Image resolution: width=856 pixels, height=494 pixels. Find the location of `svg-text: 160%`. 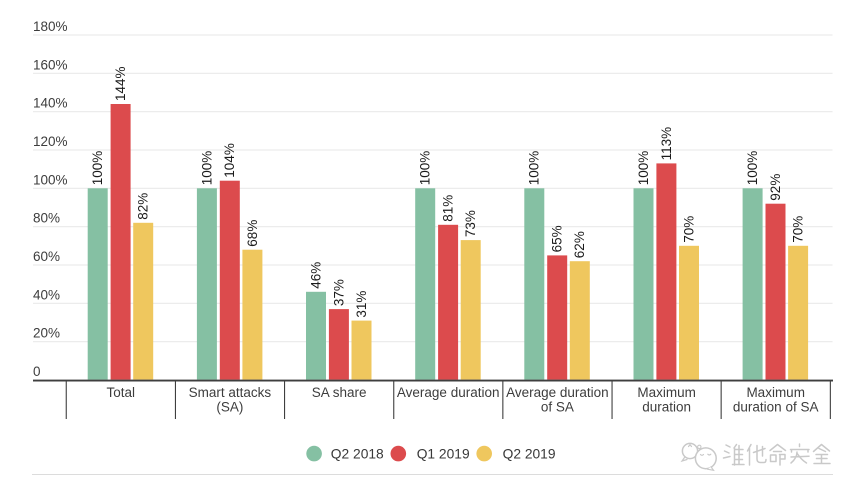

svg-text: 160% is located at coordinates (50, 64).